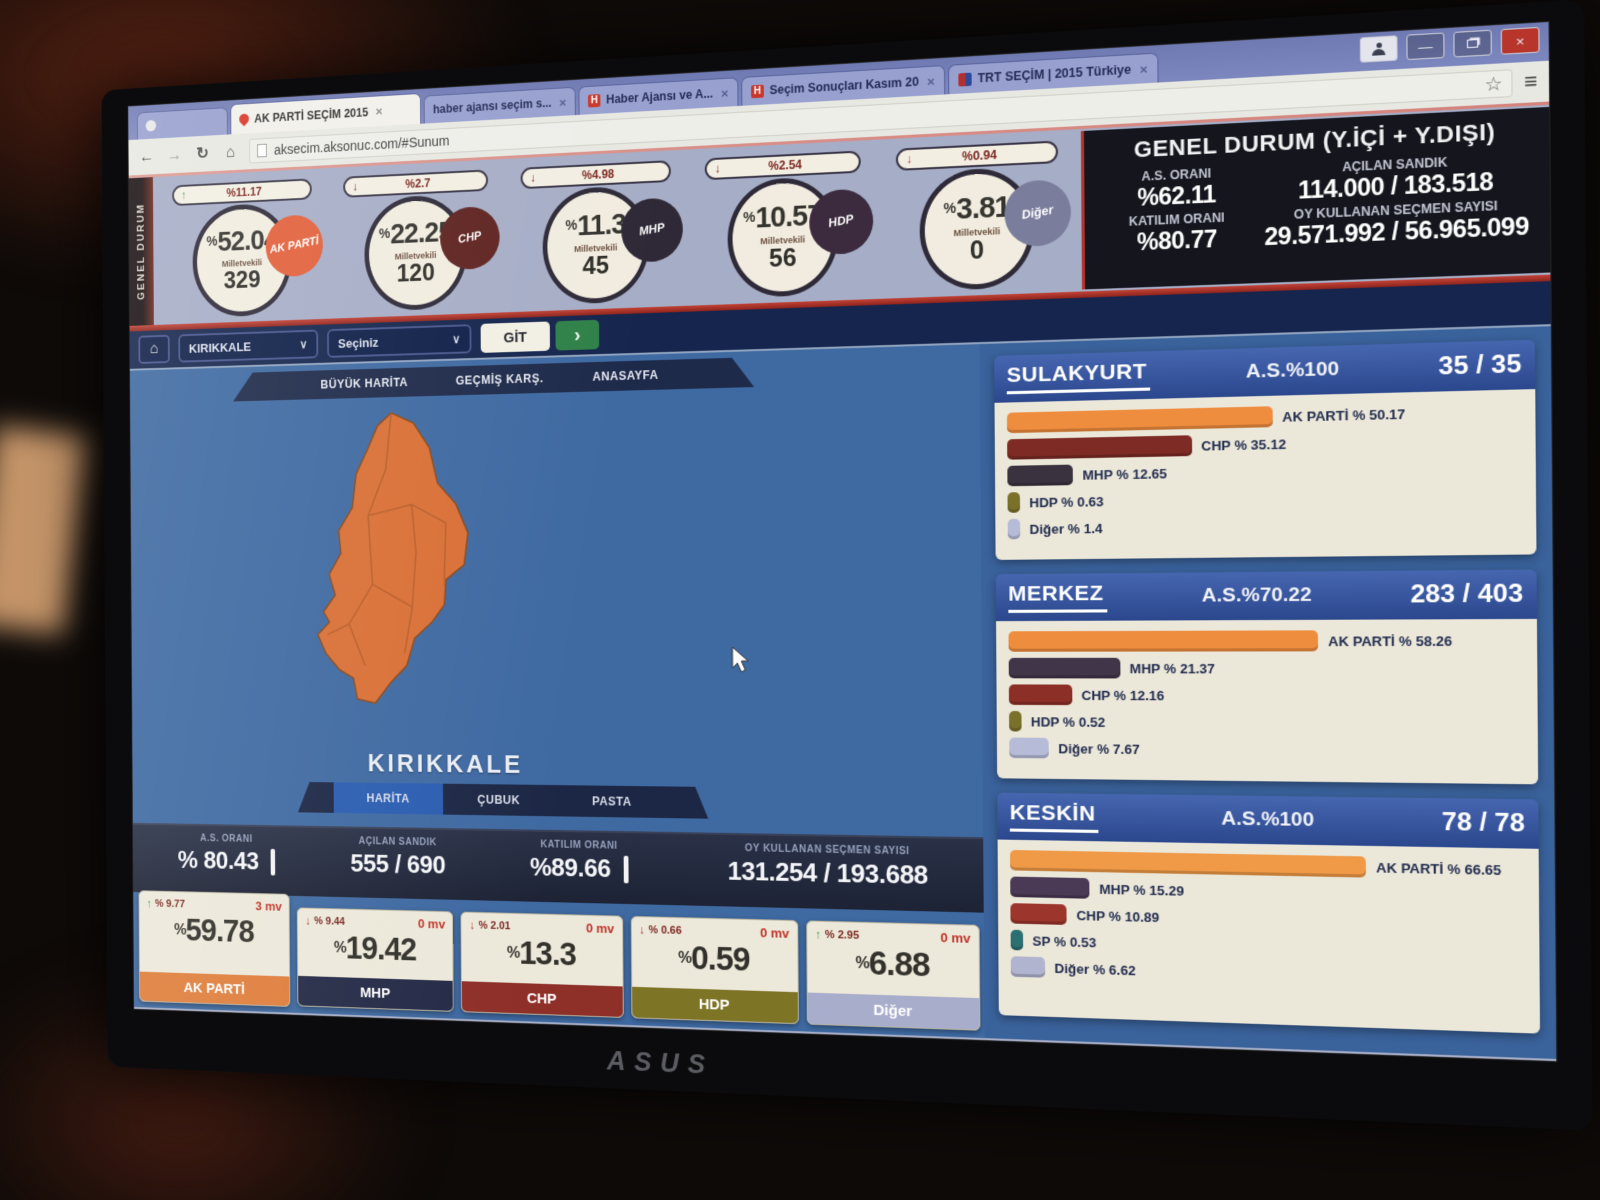 This screenshot has width=1600, height=1200. I want to click on stat-katilim-orani: KATILIM ORANI %89.66, so click(579, 862).